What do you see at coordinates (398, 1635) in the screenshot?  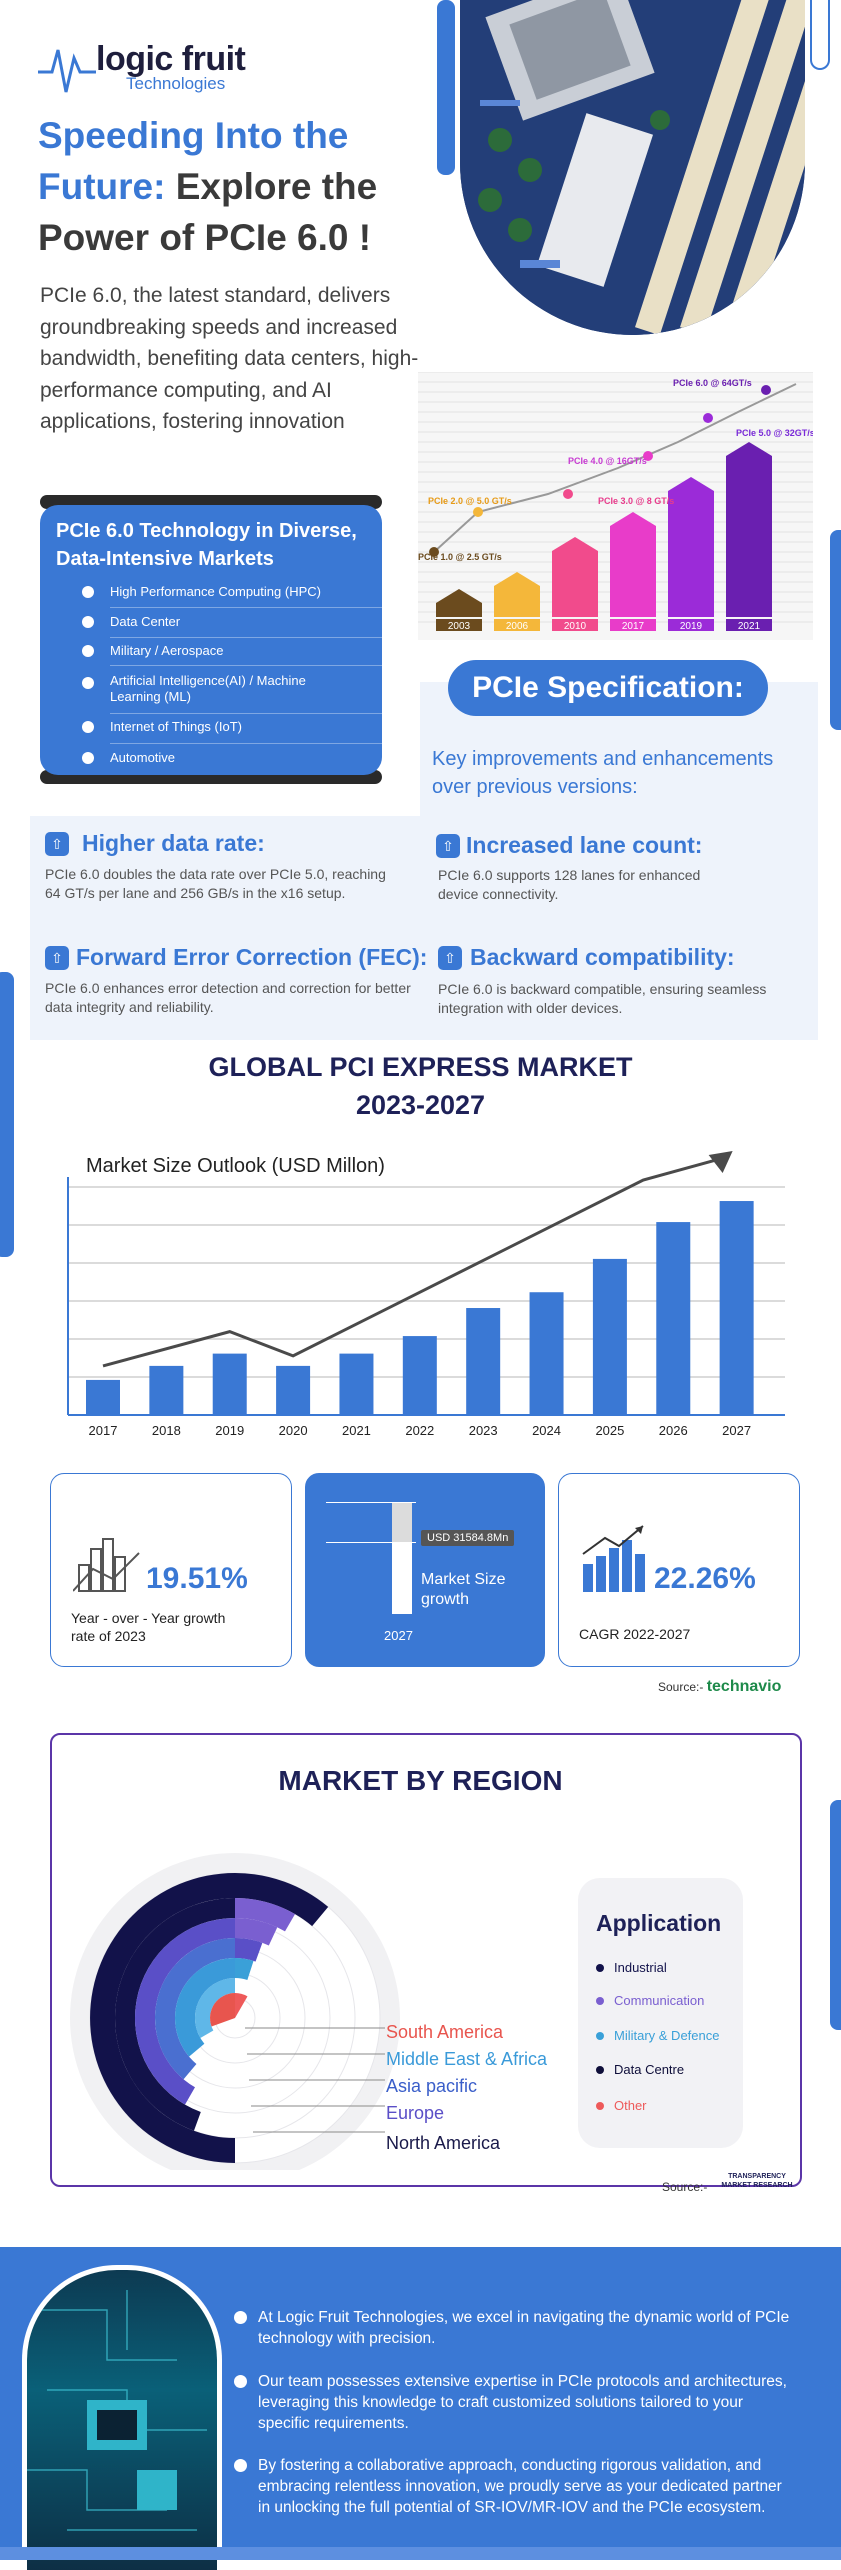 I see `growth-year: 2027` at bounding box center [398, 1635].